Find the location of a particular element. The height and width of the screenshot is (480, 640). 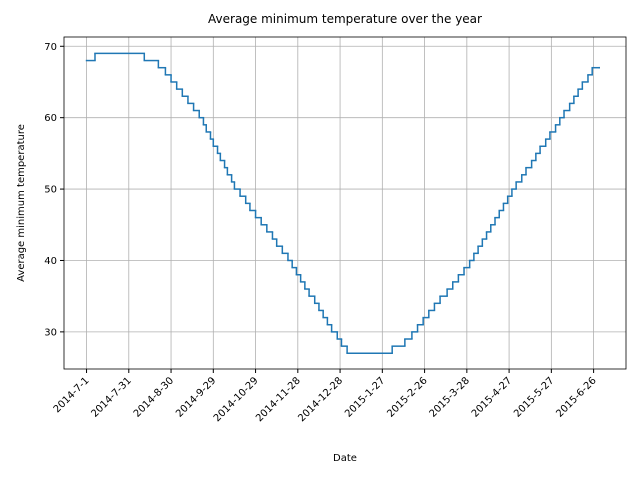

y-tick-label: 40 is located at coordinates (50, 261).